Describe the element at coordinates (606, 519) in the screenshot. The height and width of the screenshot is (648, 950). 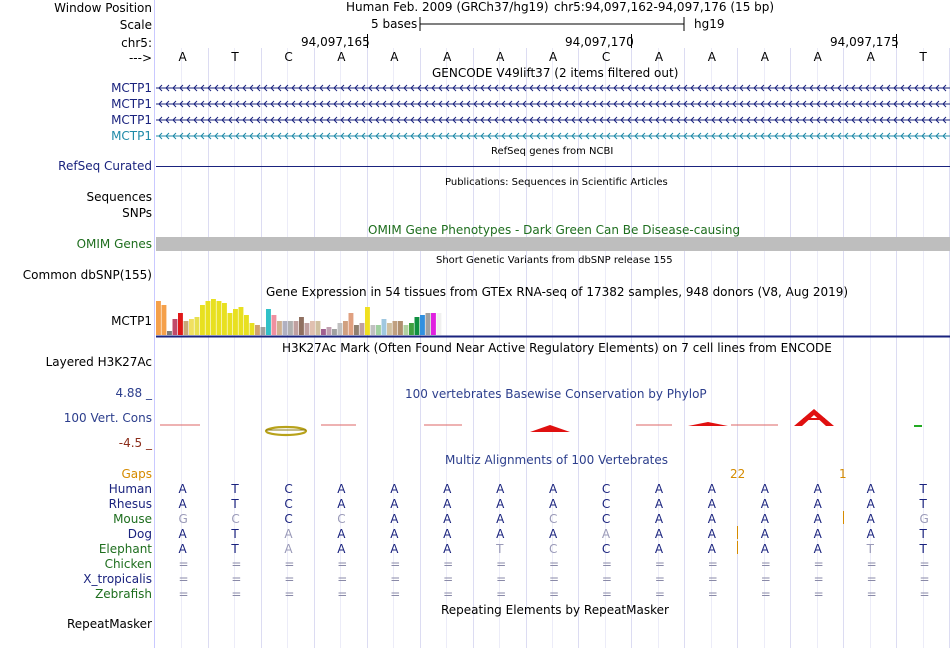
I see `alignment-base: C` at that location.